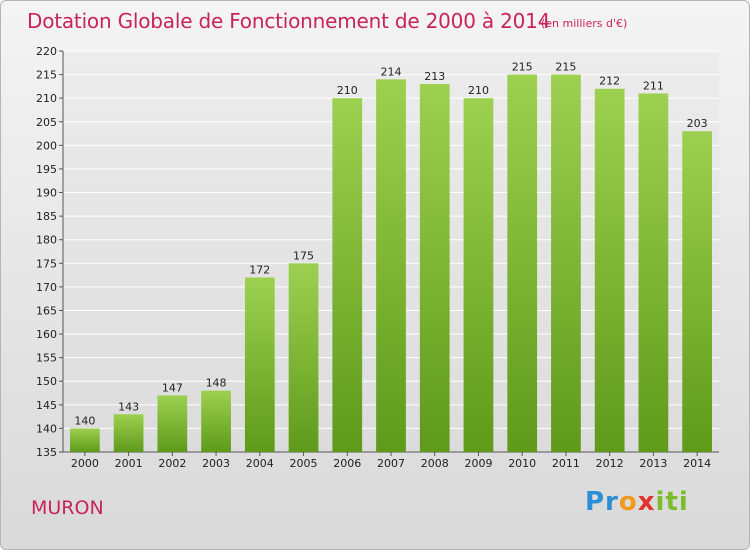 This screenshot has height=550, width=750. What do you see at coordinates (46, 122) in the screenshot?
I see `y-tick-label: 205` at bounding box center [46, 122].